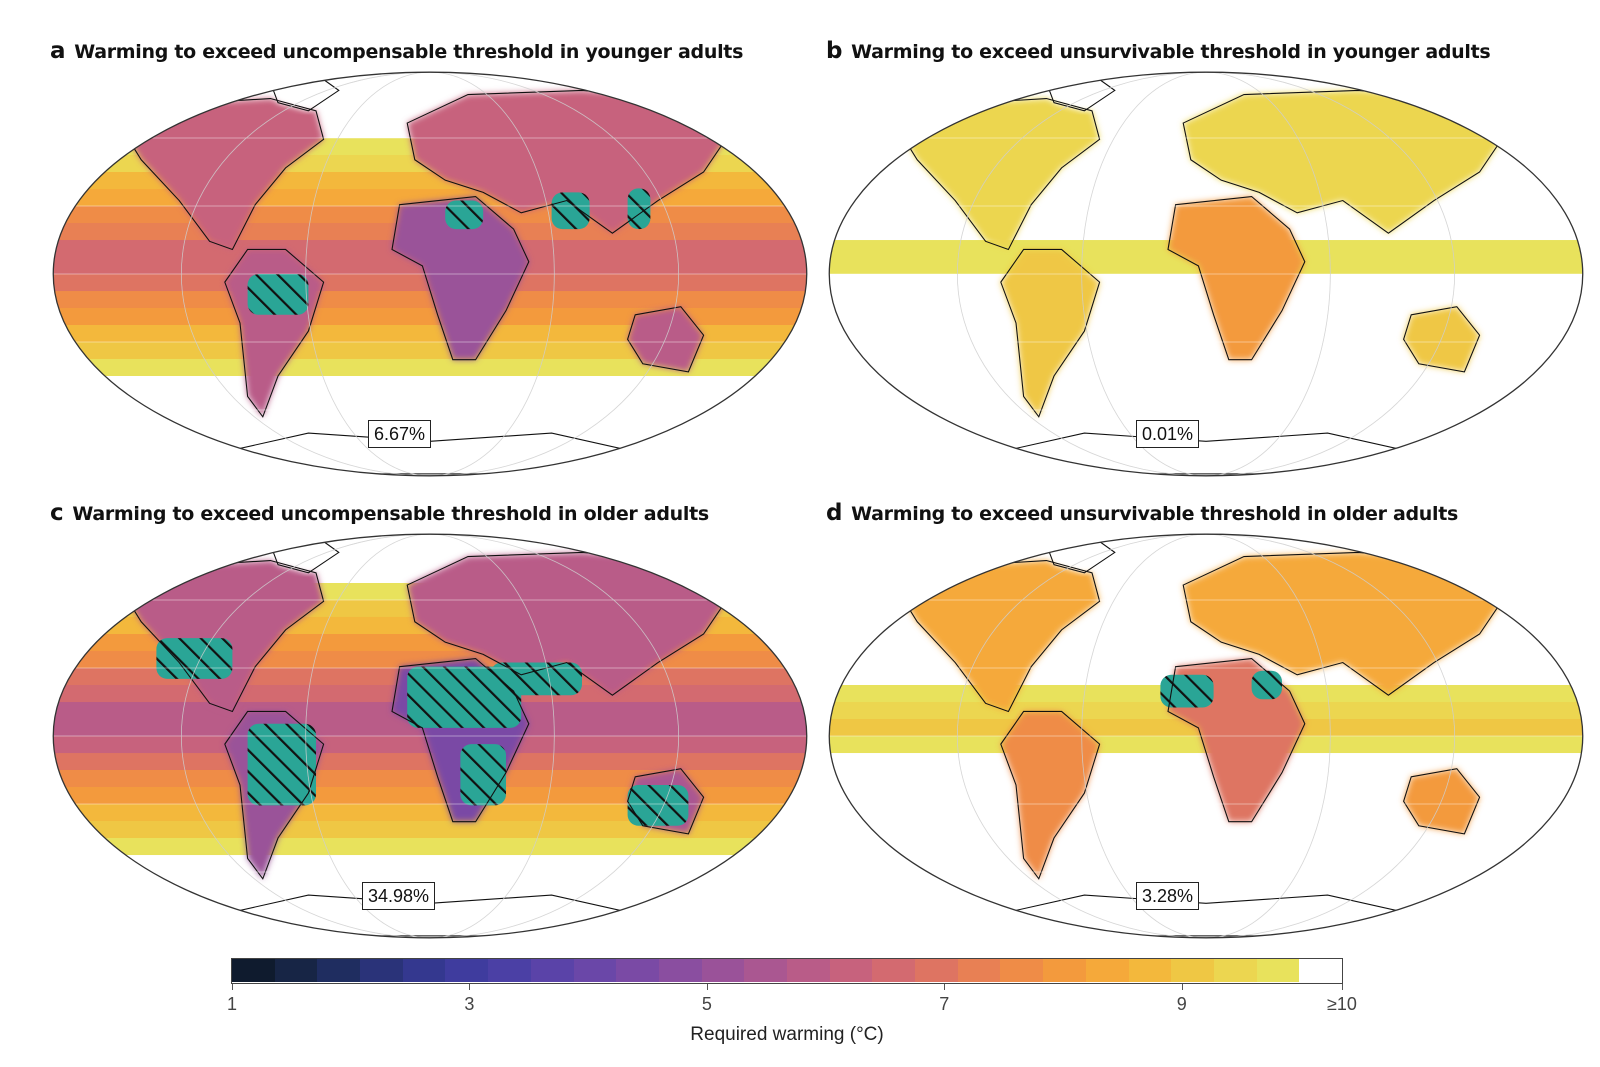  Describe the element at coordinates (57, 513) in the screenshot. I see `panel-letter: c` at that location.